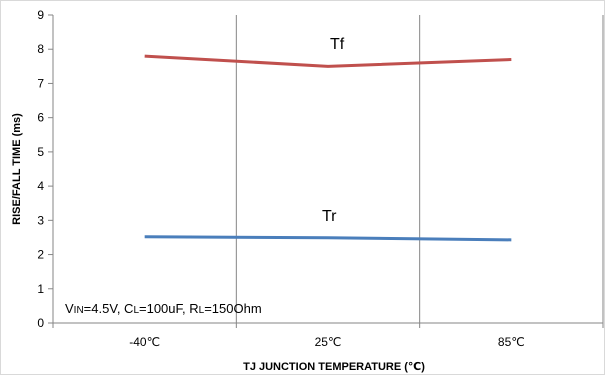 Image resolution: width=605 pixels, height=375 pixels. I want to click on y-tick-label: 9, so click(40, 15).